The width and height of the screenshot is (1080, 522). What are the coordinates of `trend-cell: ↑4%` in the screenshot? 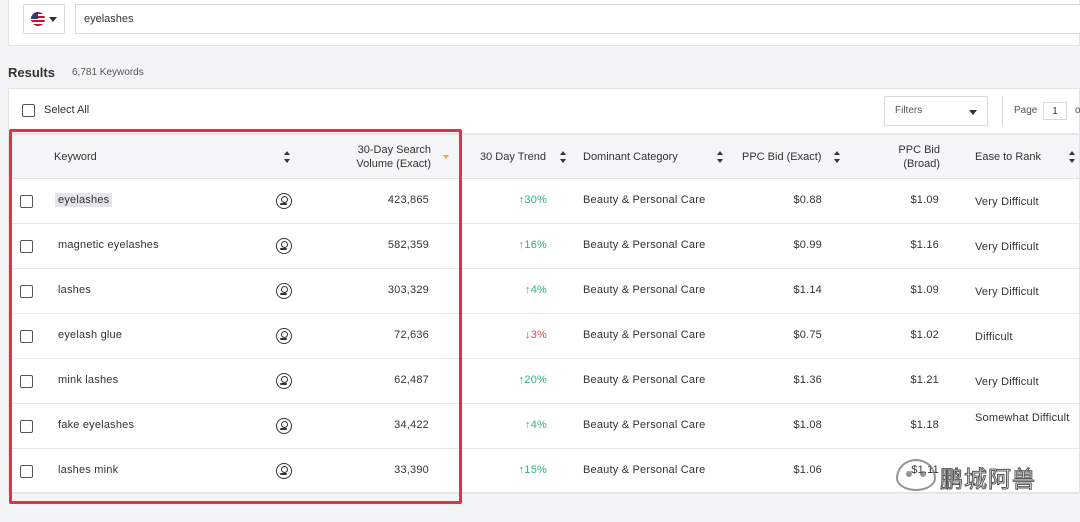 It's located at (535, 290).